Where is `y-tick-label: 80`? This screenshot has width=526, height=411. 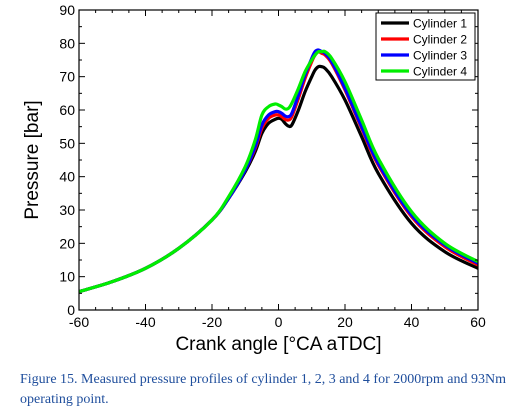
y-tick-label: 80 is located at coordinates (67, 43).